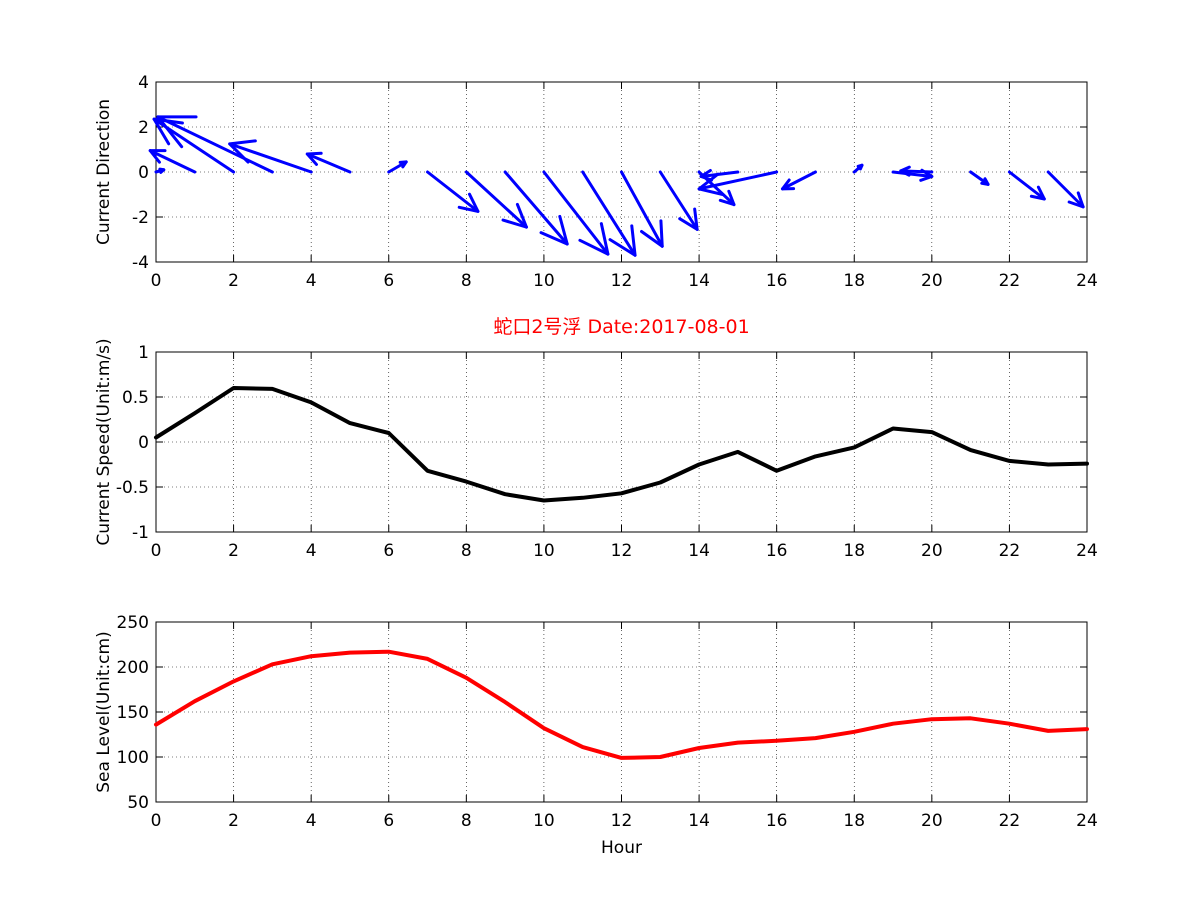 The width and height of the screenshot is (1201, 901). What do you see at coordinates (699, 821) in the screenshot?
I see `sea-level-x-tick-label: 14` at bounding box center [699, 821].